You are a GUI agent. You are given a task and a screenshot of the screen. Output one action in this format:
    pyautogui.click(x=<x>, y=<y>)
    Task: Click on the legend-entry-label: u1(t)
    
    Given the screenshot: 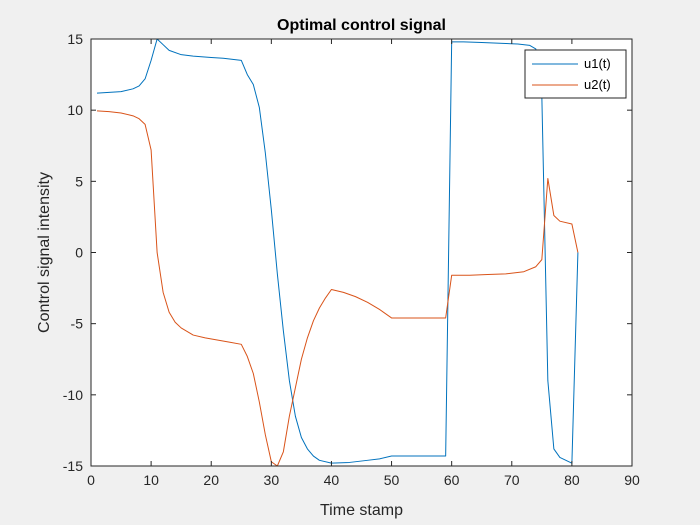 What is the action you would take?
    pyautogui.click(x=597, y=63)
    